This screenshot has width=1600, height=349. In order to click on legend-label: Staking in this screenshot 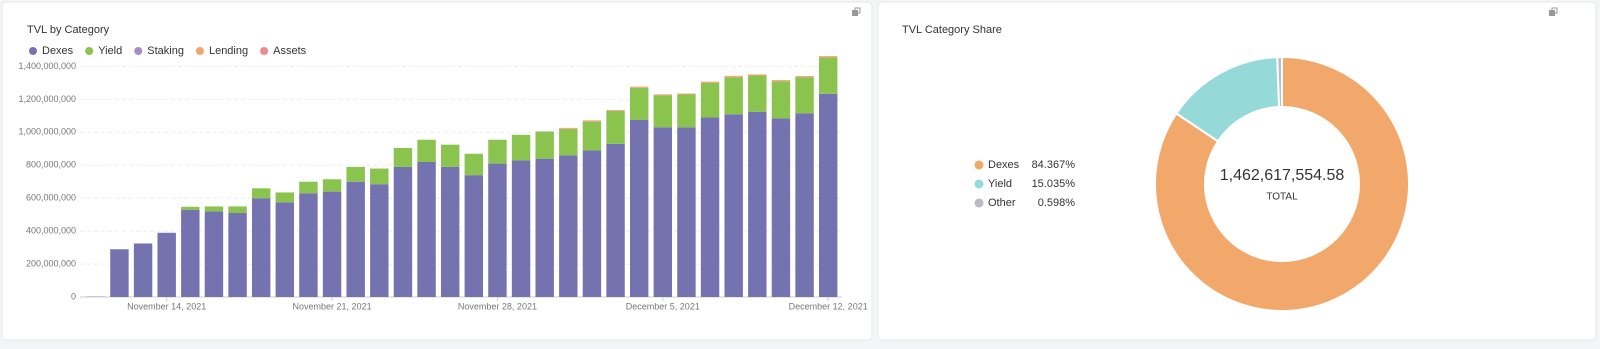, I will do `click(165, 51)`.